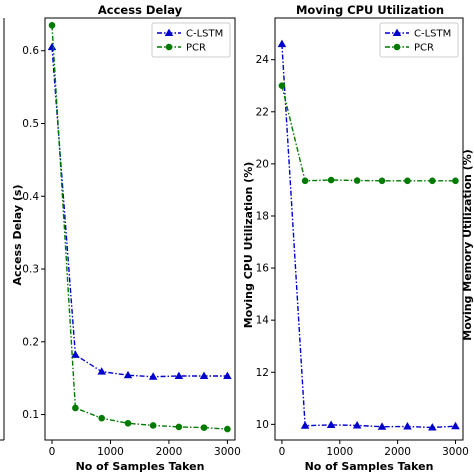 The width and height of the screenshot is (474, 474). I want to click on y-tick-label: 0.5, so click(30, 124).